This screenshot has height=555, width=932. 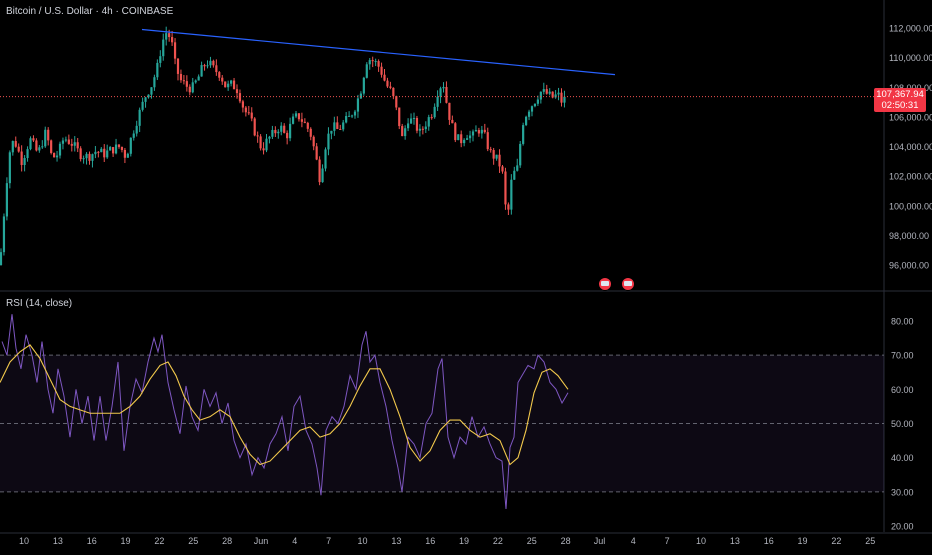 I want to click on time-axis-tick: Jun, so click(x=261, y=541).